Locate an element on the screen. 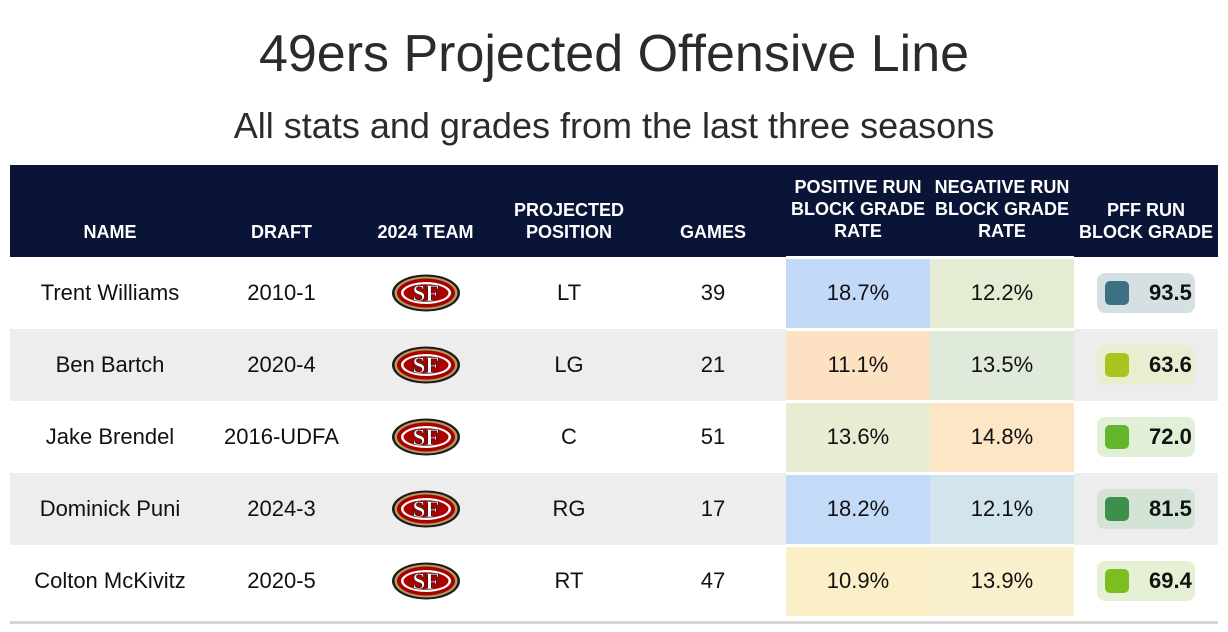 The width and height of the screenshot is (1228, 632). negative-rate-cell: 13.9% is located at coordinates (1002, 581).